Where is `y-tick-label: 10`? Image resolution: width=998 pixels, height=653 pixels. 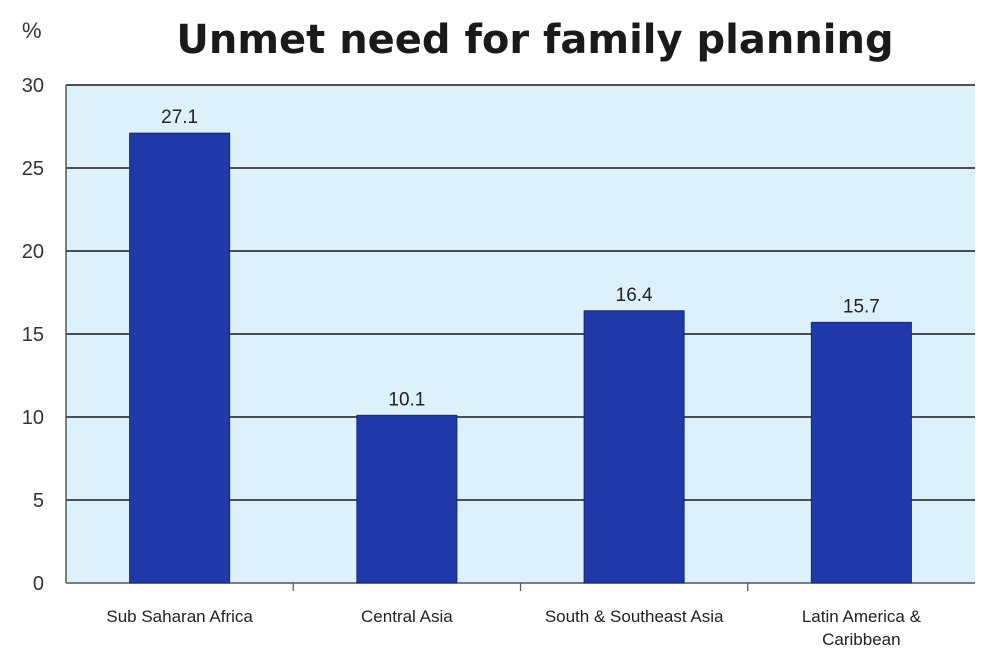 y-tick-label: 10 is located at coordinates (33, 418).